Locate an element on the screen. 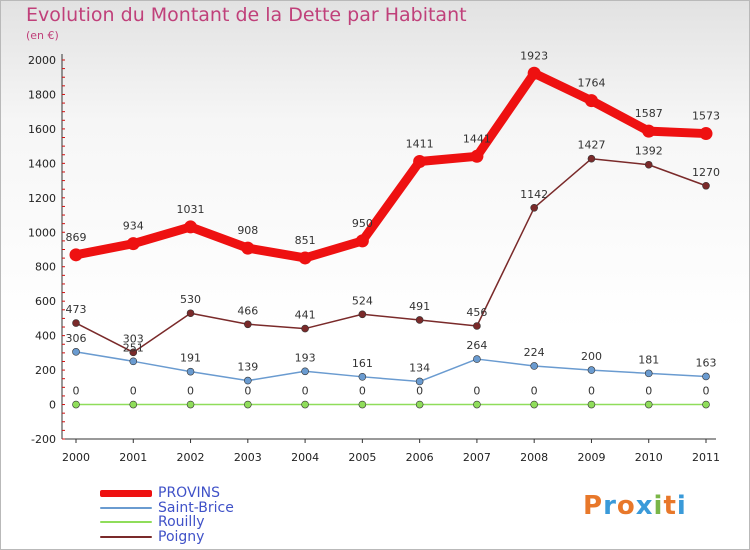  data-label: 1573 is located at coordinates (706, 116).